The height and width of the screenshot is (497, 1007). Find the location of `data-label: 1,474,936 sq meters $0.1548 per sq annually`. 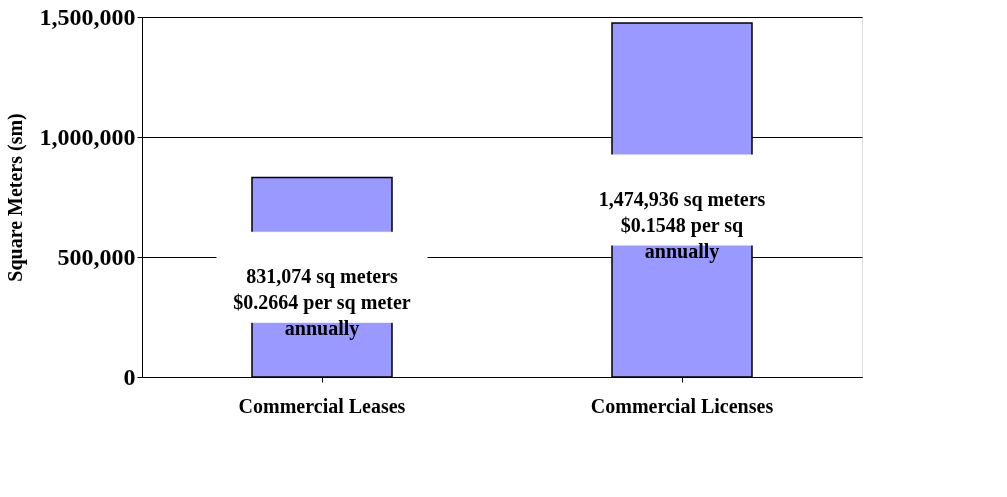

data-label: 1,474,936 sq meters $0.1548 per sq annually is located at coordinates (682, 226).